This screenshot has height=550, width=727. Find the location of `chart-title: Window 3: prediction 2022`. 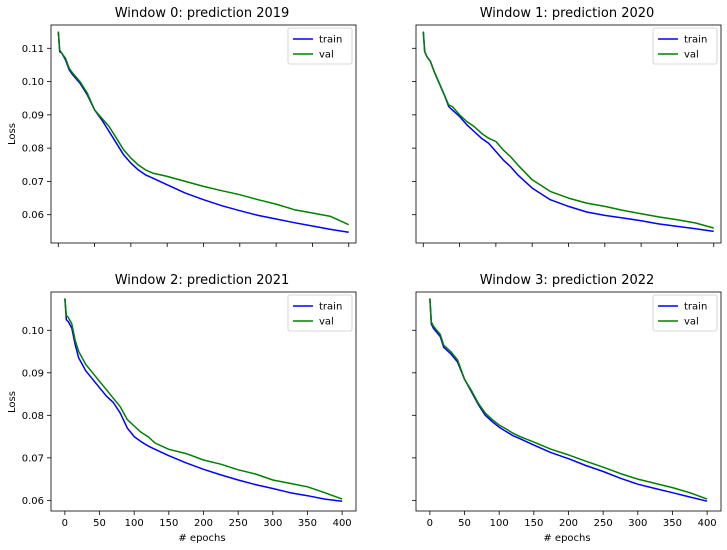

chart-title: Window 3: prediction 2022 is located at coordinates (567, 280).